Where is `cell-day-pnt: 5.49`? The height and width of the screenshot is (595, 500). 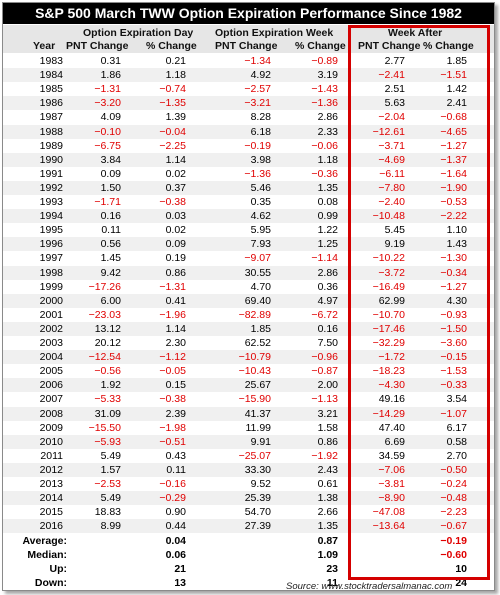
cell-day-pnt: 5.49 is located at coordinates (110, 455).